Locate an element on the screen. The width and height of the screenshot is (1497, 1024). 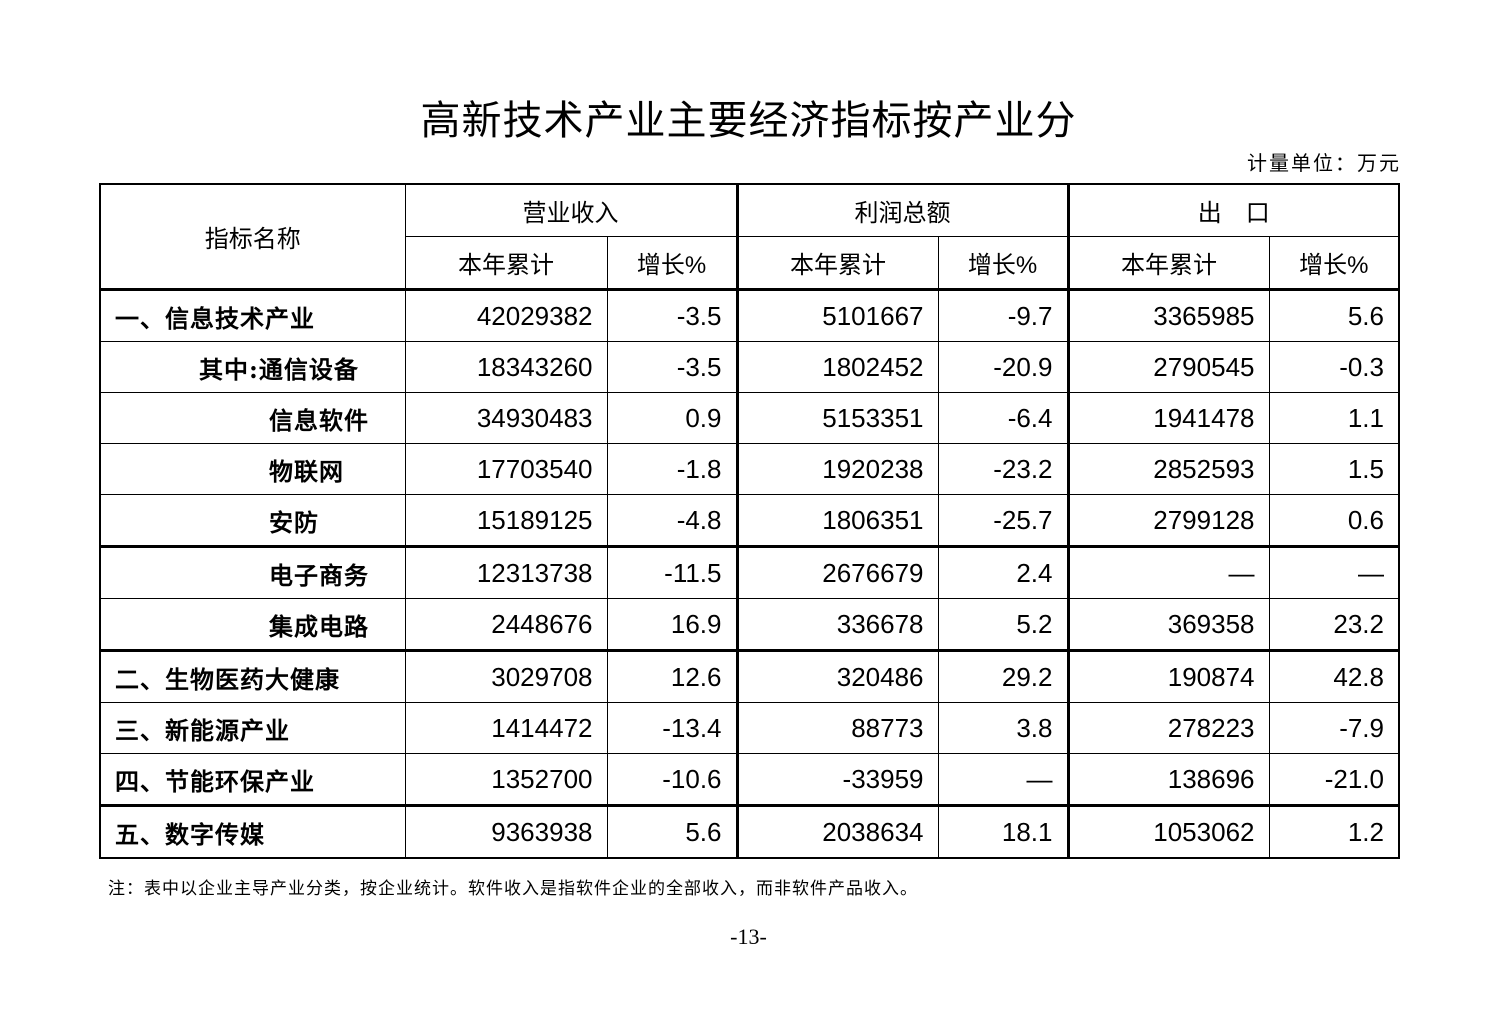
cumulative-cell: 1941478 is located at coordinates (1168, 418).